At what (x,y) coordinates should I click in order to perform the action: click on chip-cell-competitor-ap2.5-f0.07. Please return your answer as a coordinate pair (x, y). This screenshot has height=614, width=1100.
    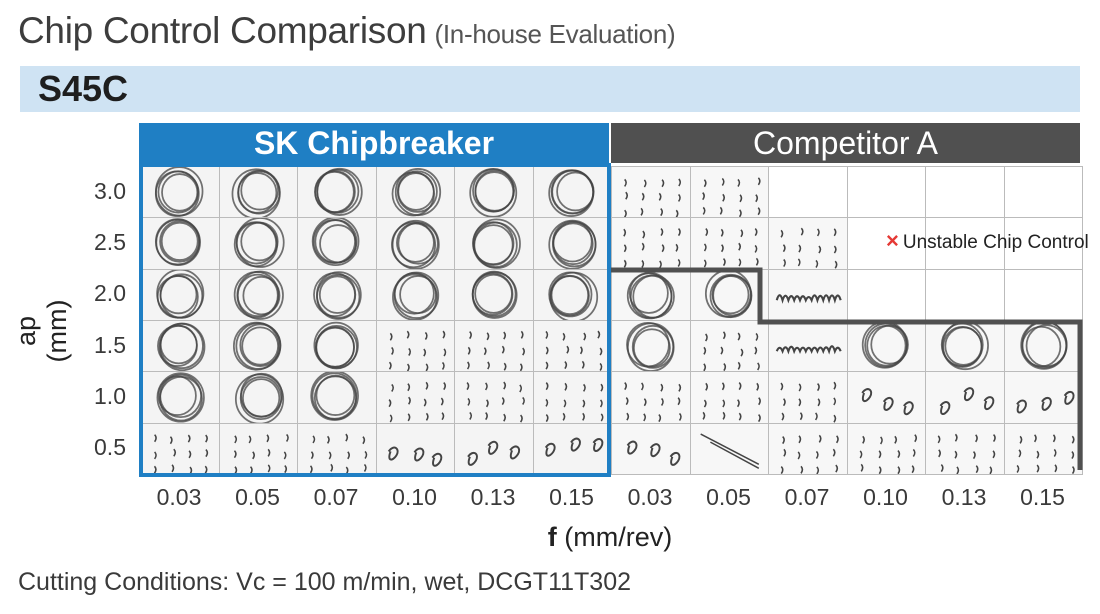
    Looking at the image, I should click on (808, 244).